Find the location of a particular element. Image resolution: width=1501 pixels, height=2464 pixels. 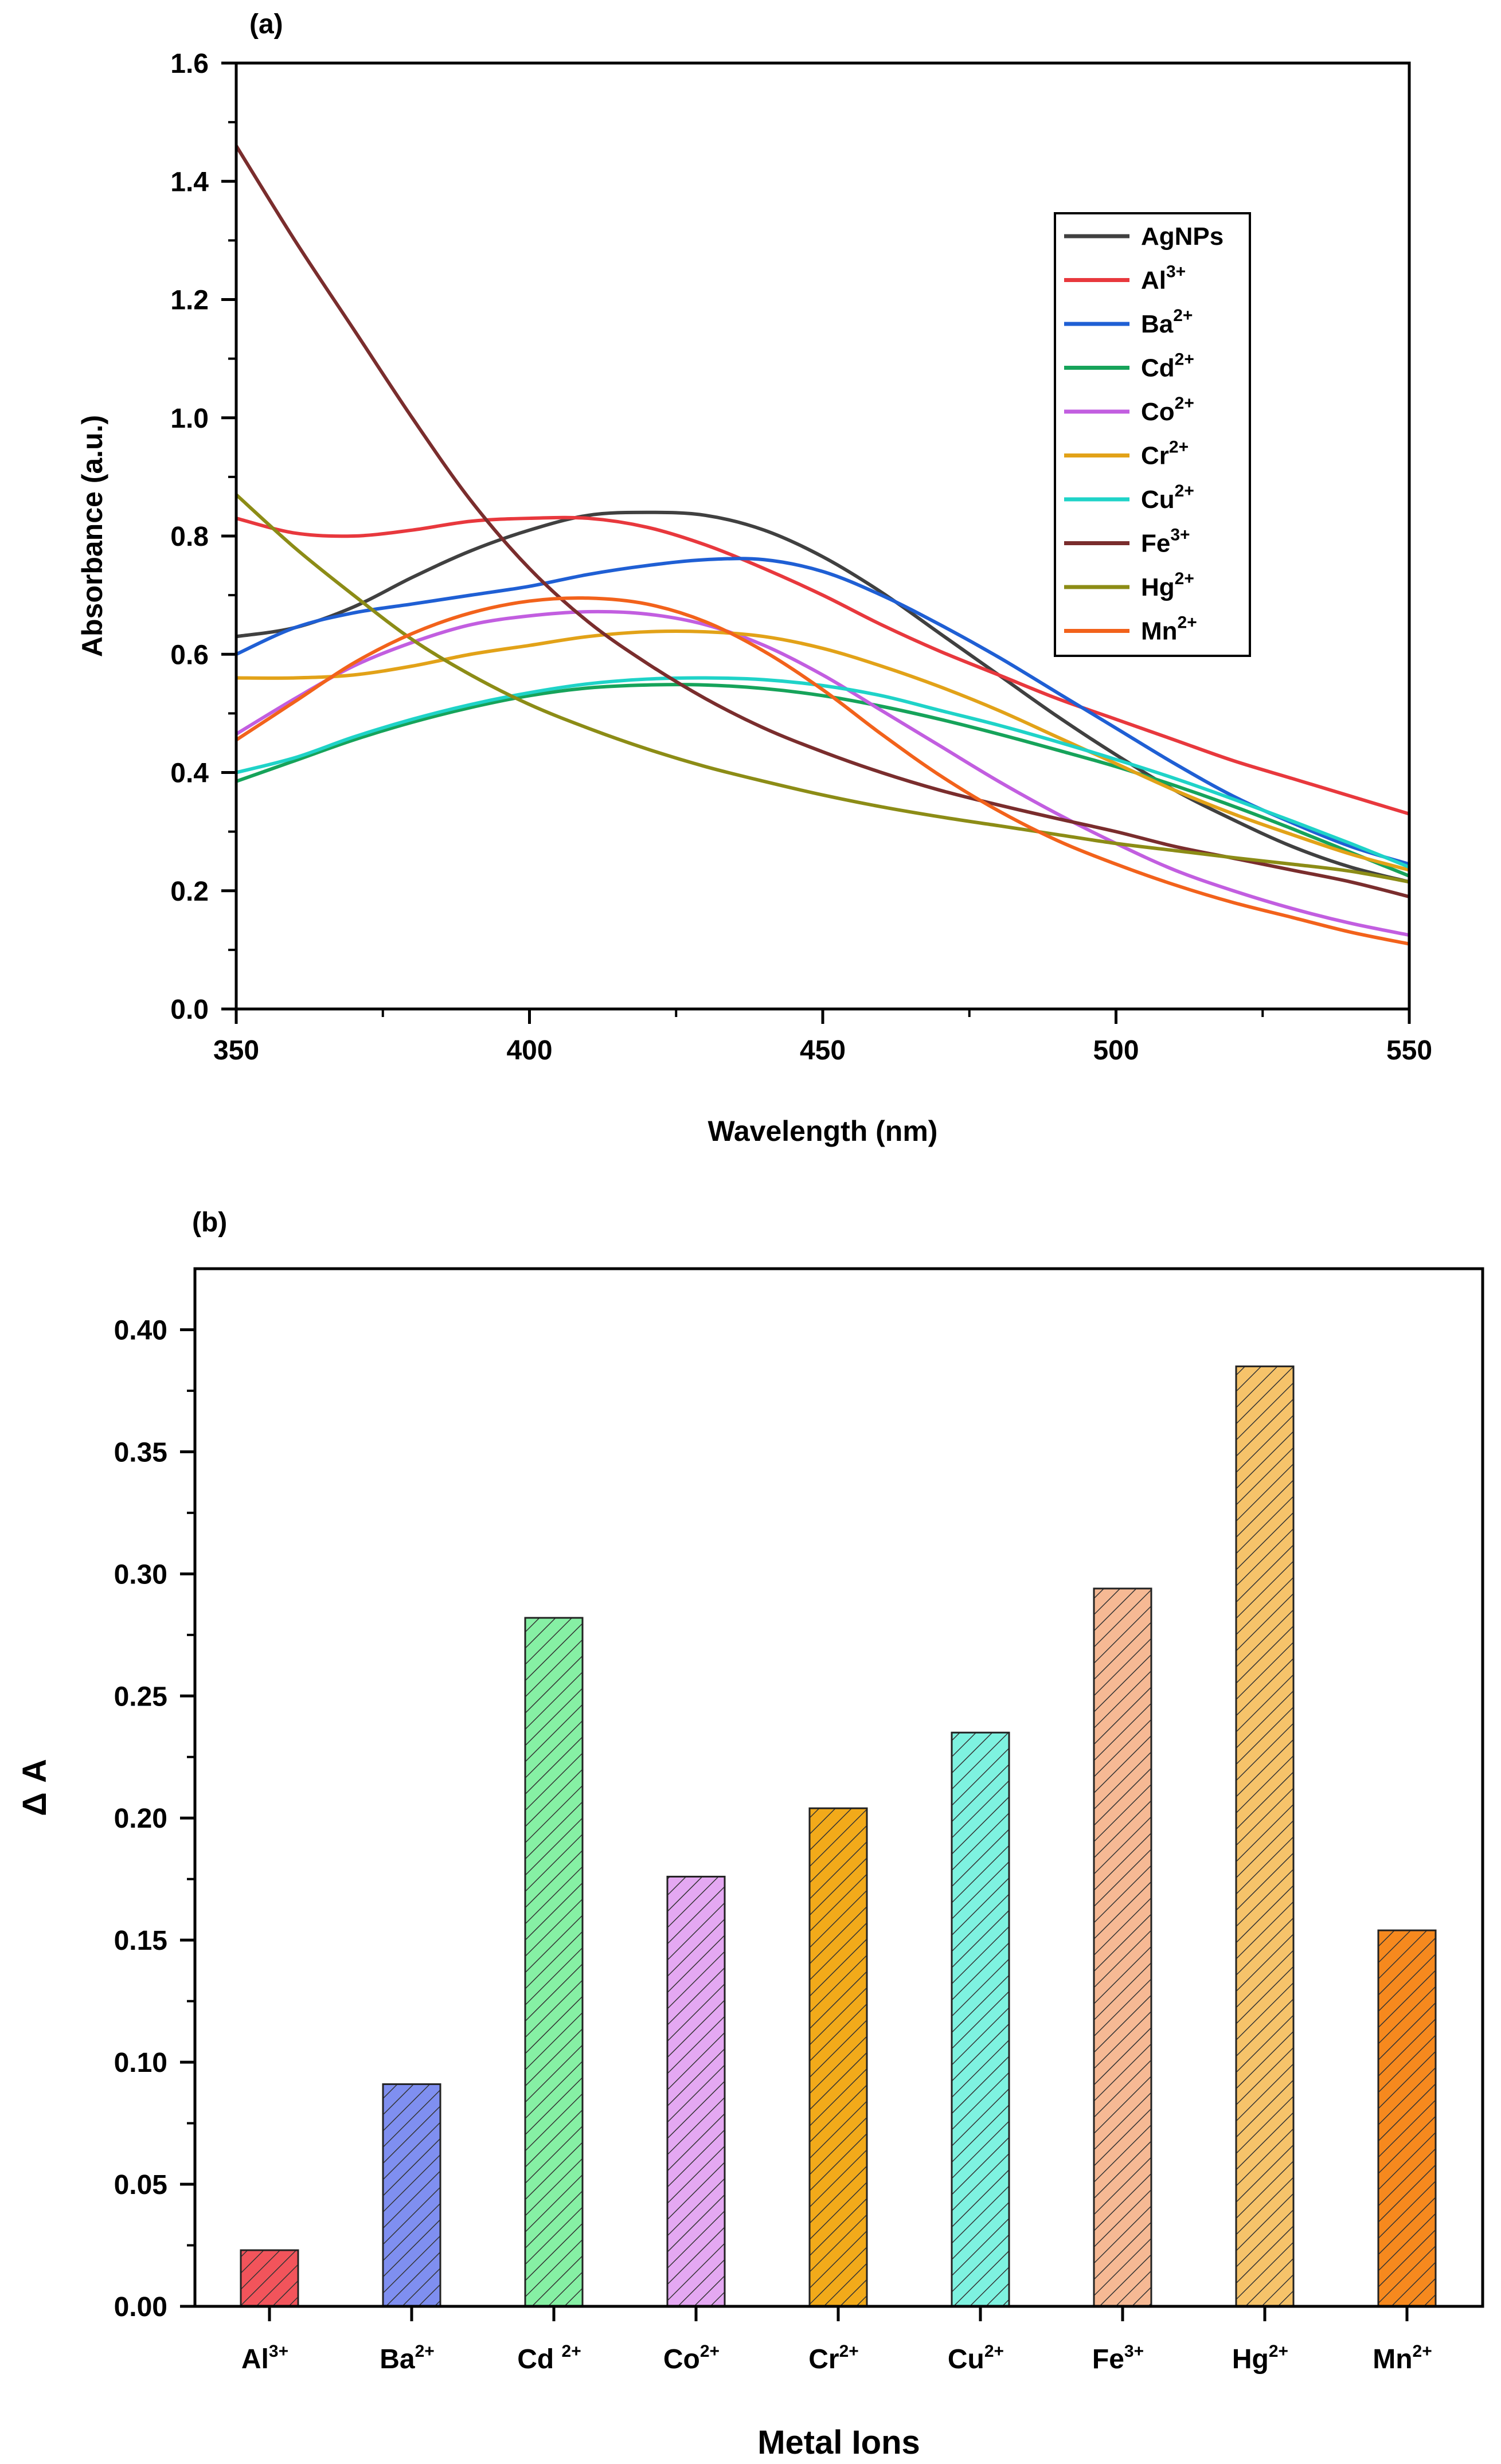

legend-box is located at coordinates (1152, 434).